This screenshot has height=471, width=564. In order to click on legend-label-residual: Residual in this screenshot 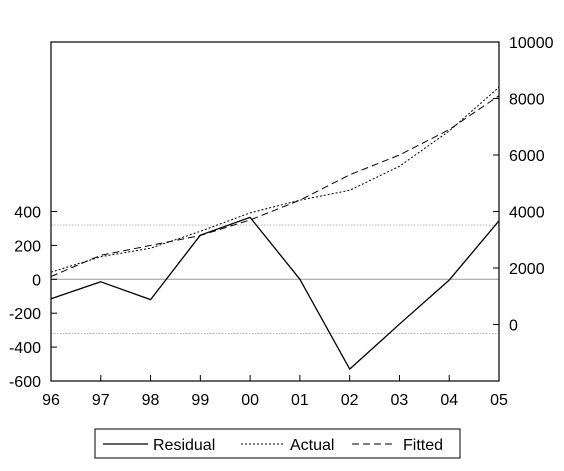, I will do `click(184, 445)`.